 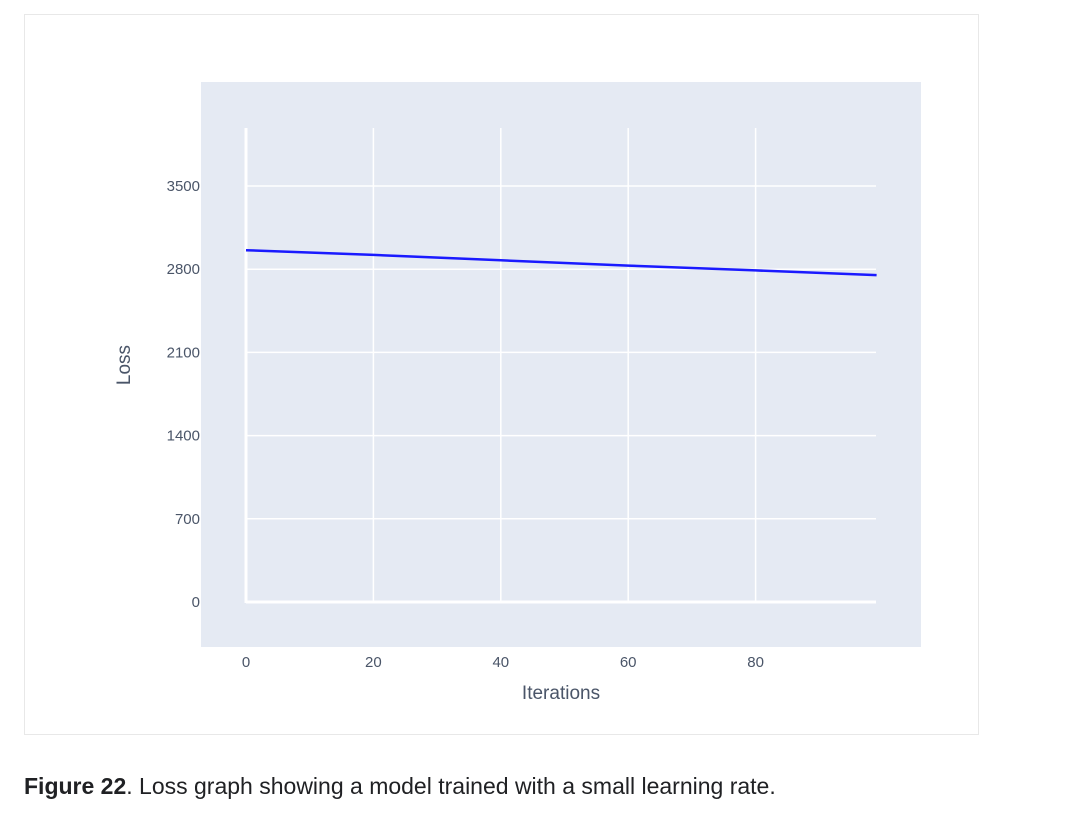 What do you see at coordinates (183, 436) in the screenshot?
I see `y-tick-label: 1400` at bounding box center [183, 436].